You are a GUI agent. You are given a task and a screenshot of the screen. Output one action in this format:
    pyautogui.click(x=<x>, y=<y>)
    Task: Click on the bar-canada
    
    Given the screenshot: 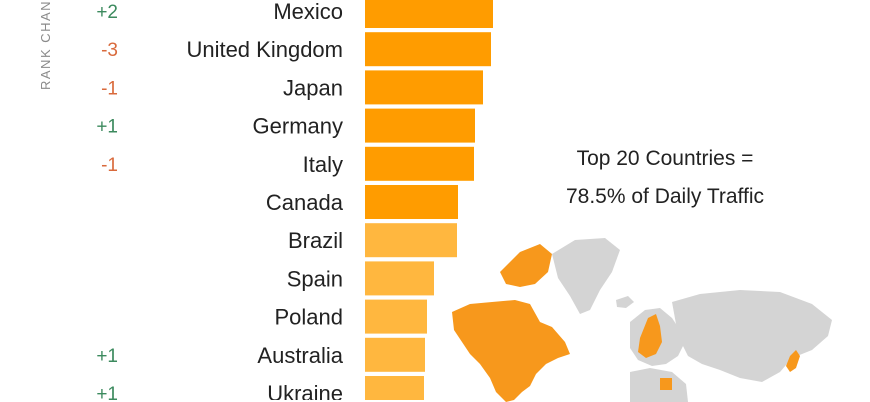 What is the action you would take?
    pyautogui.click(x=411, y=202)
    